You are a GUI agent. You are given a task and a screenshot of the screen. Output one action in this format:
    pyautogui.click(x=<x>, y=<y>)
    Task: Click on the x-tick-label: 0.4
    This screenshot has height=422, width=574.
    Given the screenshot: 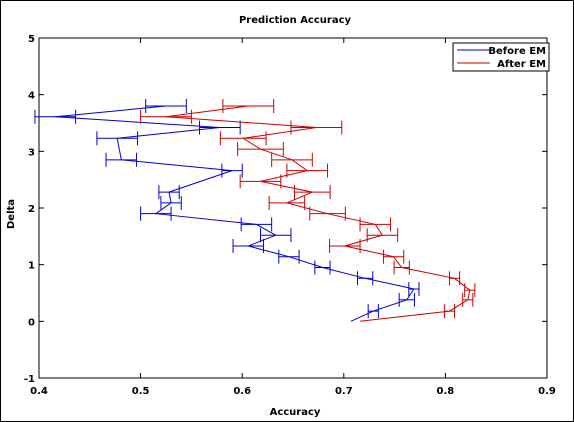 What is the action you would take?
    pyautogui.click(x=39, y=391)
    